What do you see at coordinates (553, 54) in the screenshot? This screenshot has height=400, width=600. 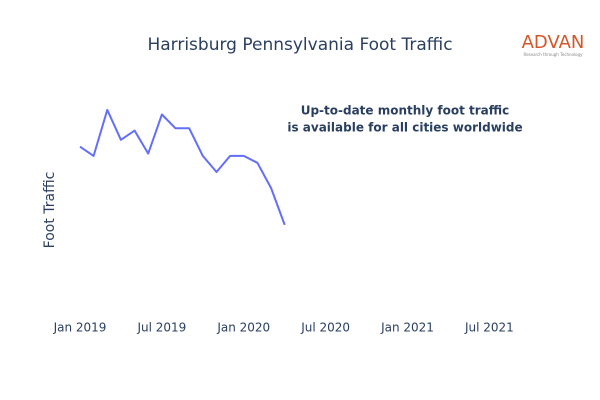 I see `logo-tagline: Research through Technology` at bounding box center [553, 54].